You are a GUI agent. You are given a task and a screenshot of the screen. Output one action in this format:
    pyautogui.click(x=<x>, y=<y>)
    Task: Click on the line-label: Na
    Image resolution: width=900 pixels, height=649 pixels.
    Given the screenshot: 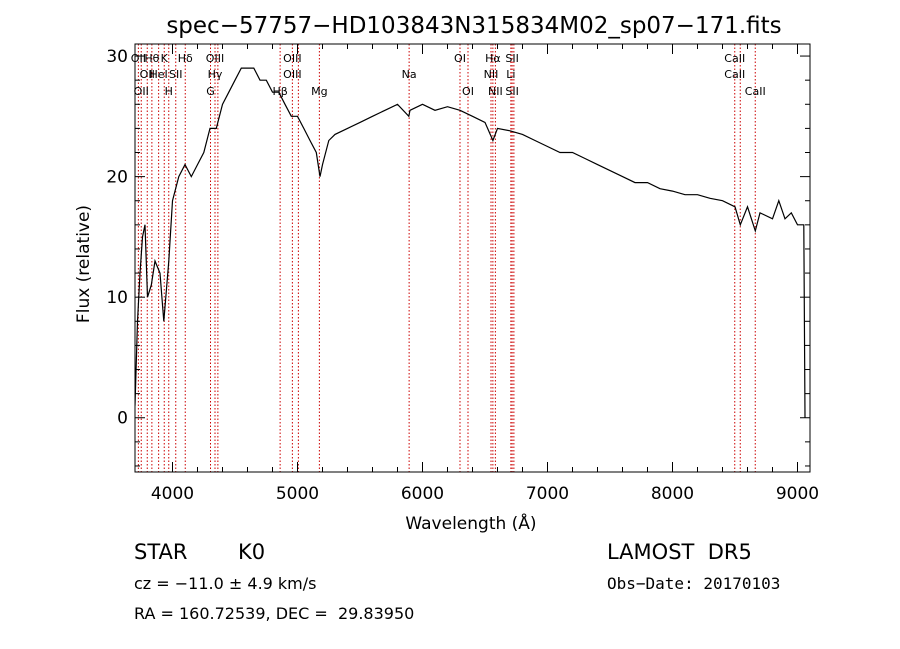 What is the action you would take?
    pyautogui.click(x=409, y=74)
    